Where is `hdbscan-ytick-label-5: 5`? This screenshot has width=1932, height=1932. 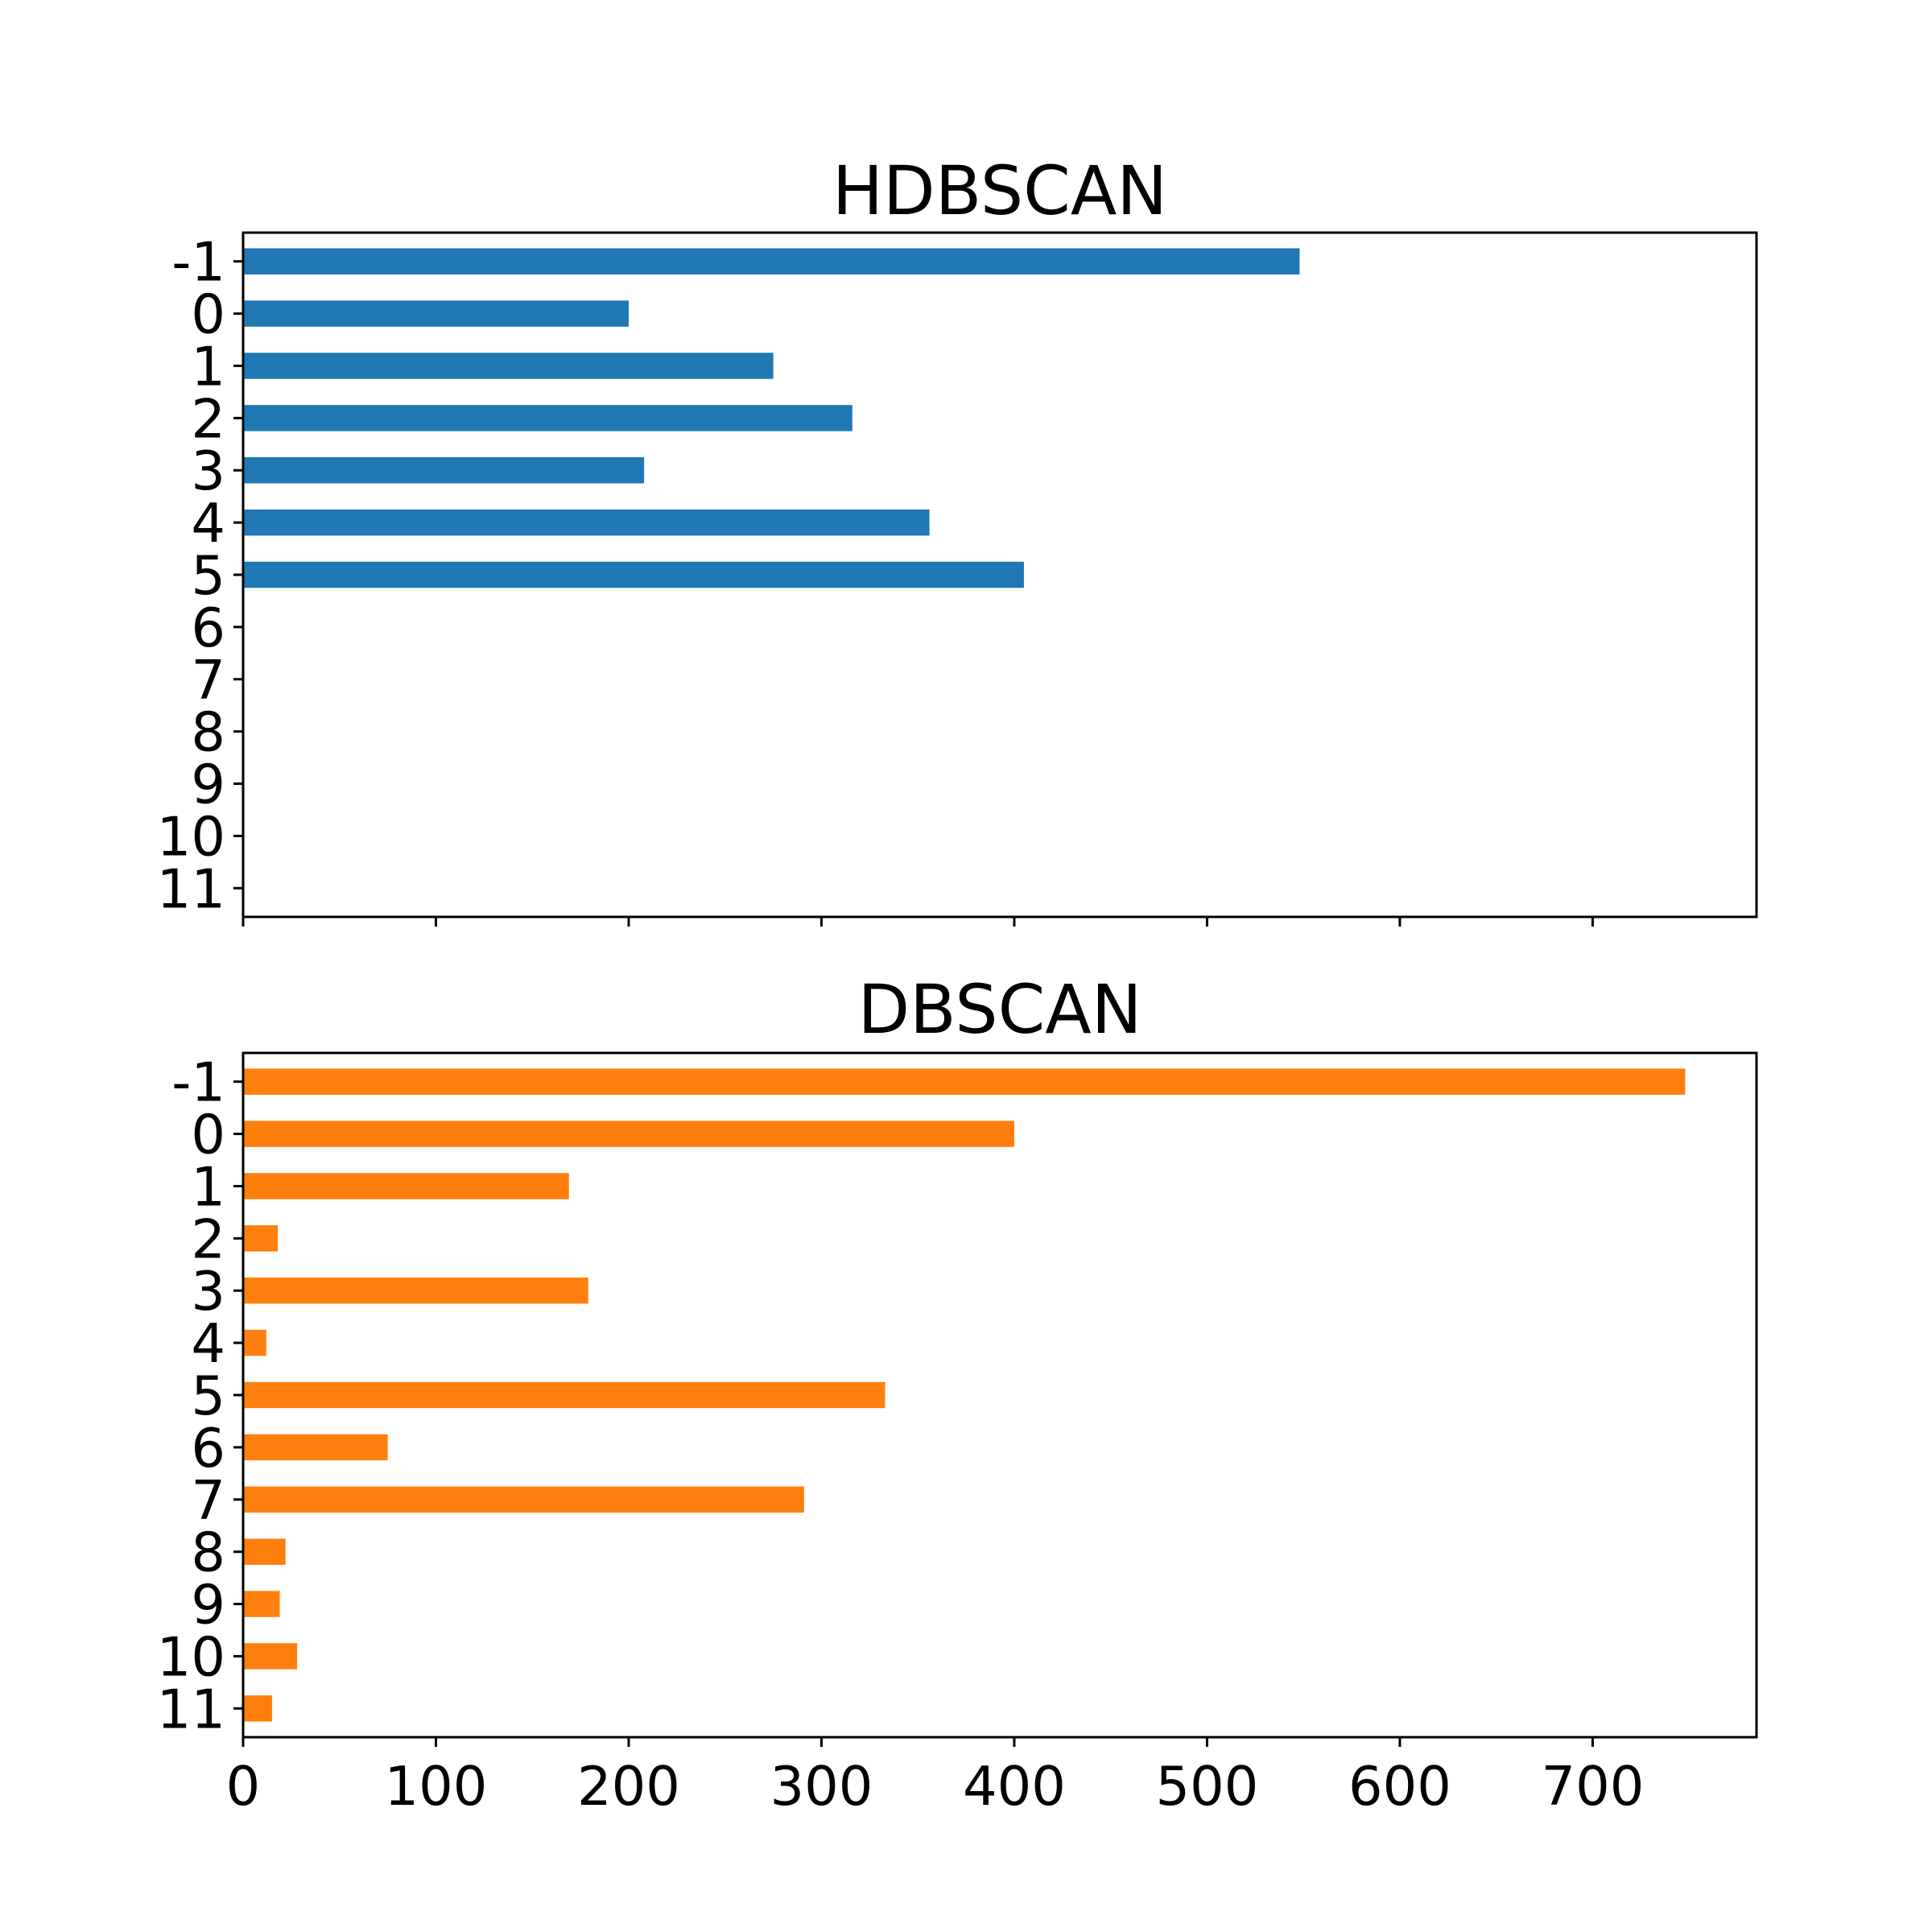 hdbscan-ytick-label-5: 5 is located at coordinates (208, 575).